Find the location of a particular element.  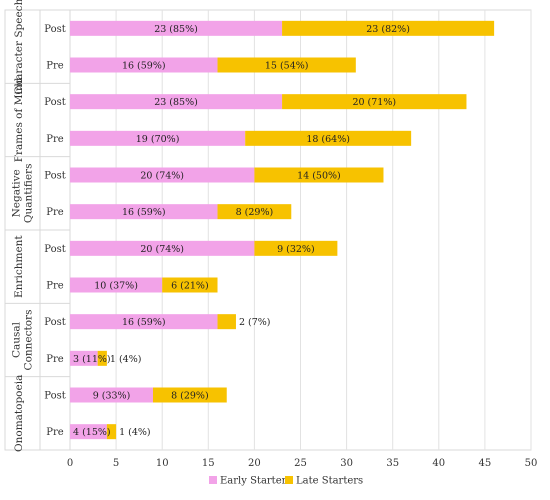

data-label-early: 3 (11%) is located at coordinates (92, 359).